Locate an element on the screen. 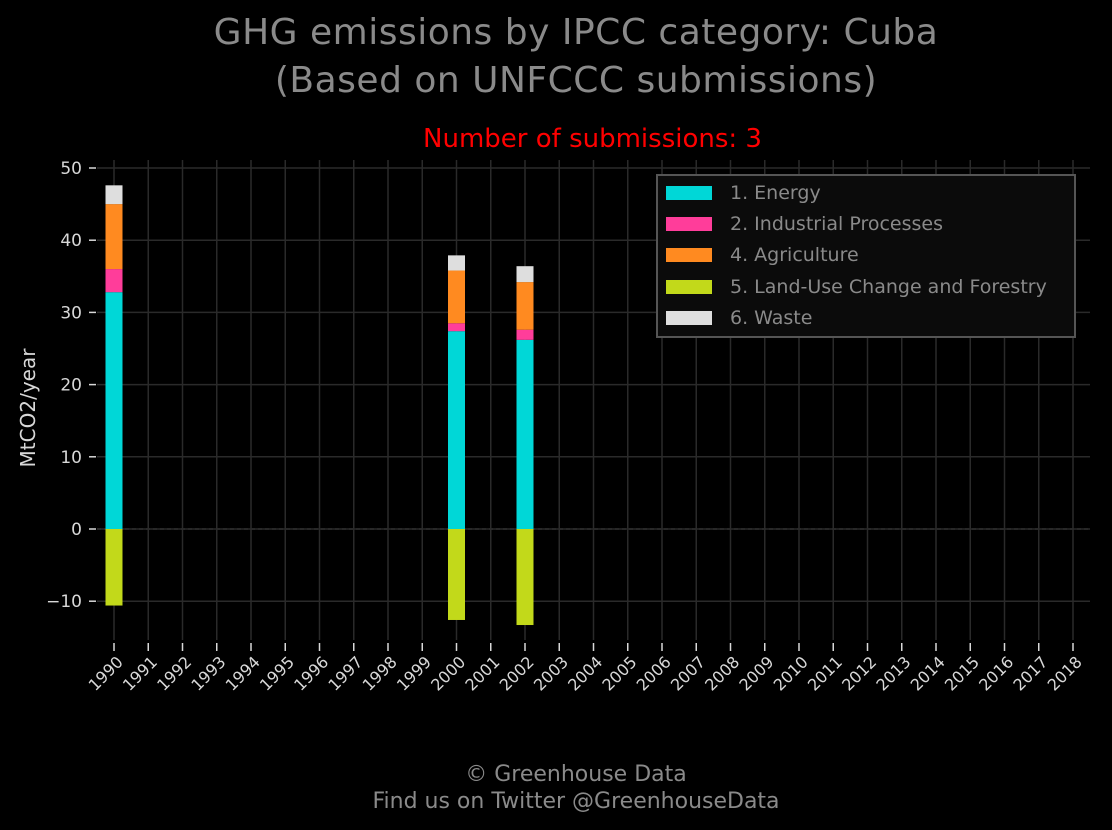 The image size is (1112, 830). legend-item-industrial-processes: 2. Industrial Processes is located at coordinates (804, 224).